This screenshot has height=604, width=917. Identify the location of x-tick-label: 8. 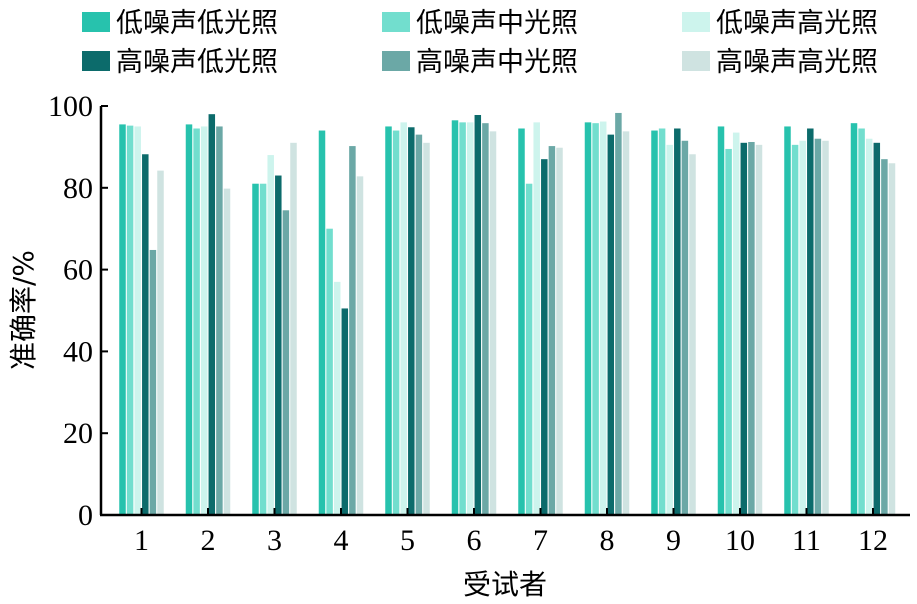
(607, 540).